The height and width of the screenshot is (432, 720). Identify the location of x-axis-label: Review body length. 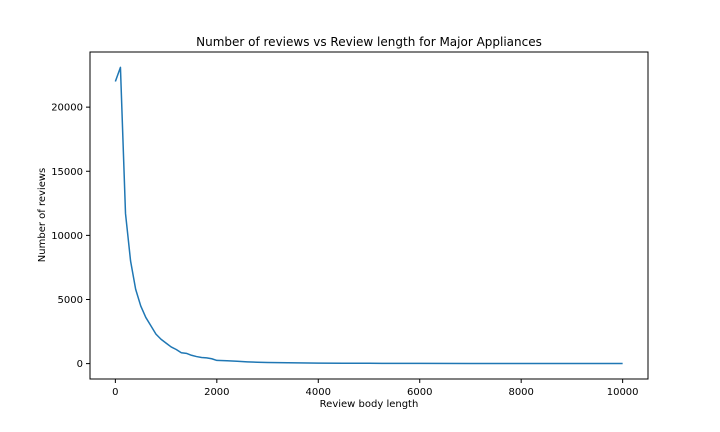
(369, 404).